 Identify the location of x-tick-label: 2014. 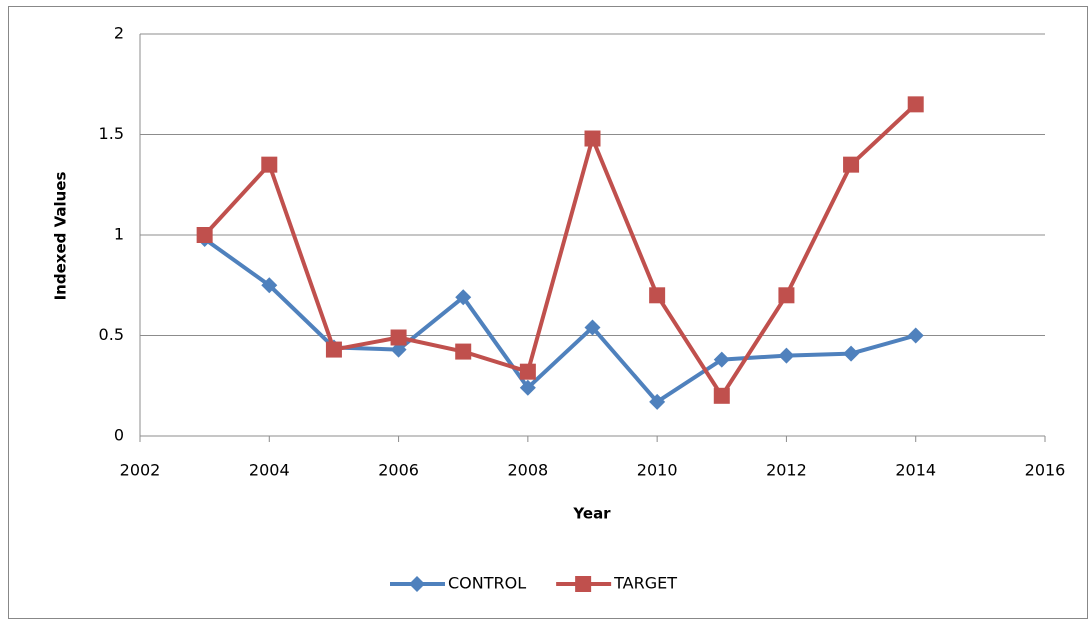
(915, 470).